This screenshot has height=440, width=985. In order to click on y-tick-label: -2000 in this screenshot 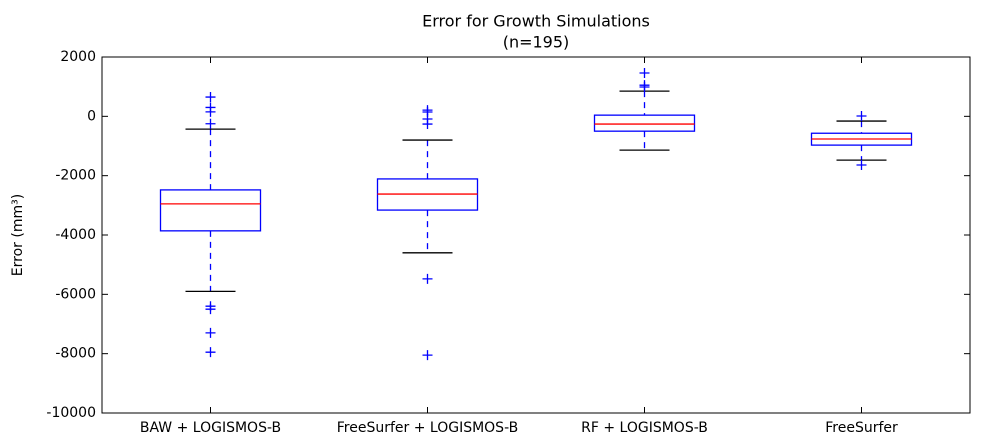, I will do `click(75, 176)`.